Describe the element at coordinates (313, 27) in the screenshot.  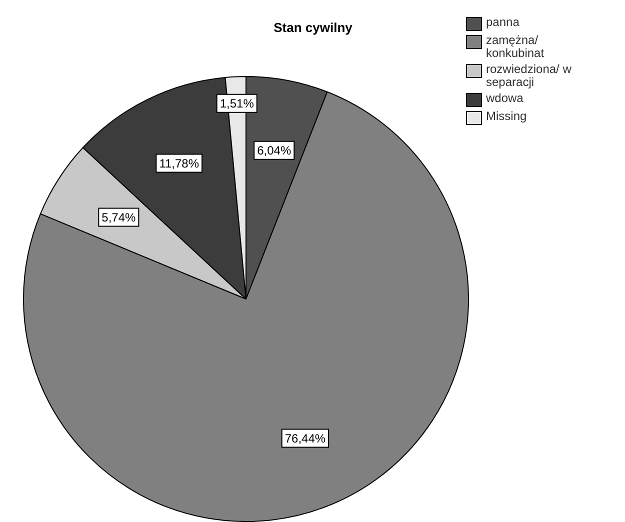
I see `chart-title: Stan cywilny` at that location.